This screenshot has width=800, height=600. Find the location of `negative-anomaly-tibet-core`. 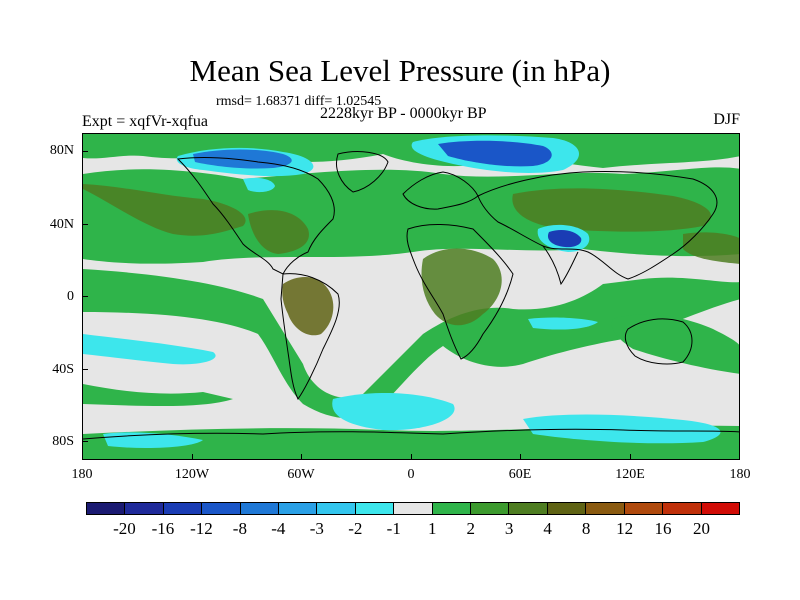

negative-anomaly-tibet-core is located at coordinates (564, 239).